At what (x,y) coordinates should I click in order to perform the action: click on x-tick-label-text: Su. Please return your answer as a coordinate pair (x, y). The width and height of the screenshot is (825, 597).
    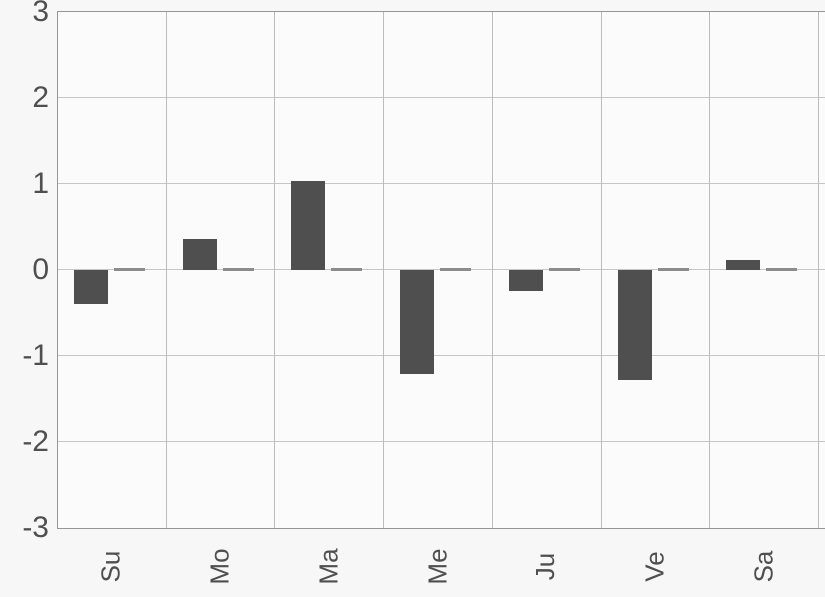
    Looking at the image, I should click on (110, 566).